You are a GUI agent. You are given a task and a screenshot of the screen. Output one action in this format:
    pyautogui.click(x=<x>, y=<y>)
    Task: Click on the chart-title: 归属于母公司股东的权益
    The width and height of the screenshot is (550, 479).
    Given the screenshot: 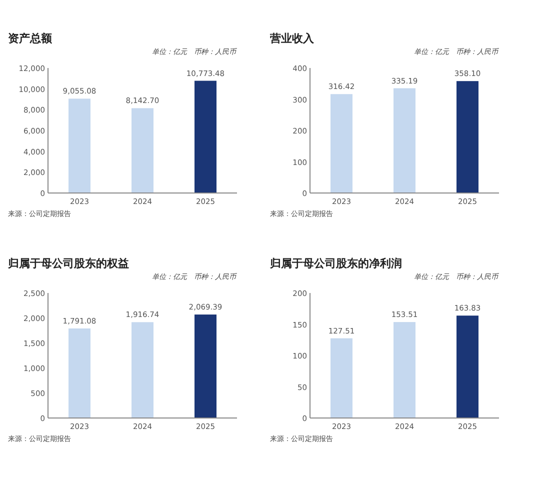 What is the action you would take?
    pyautogui.click(x=68, y=263)
    